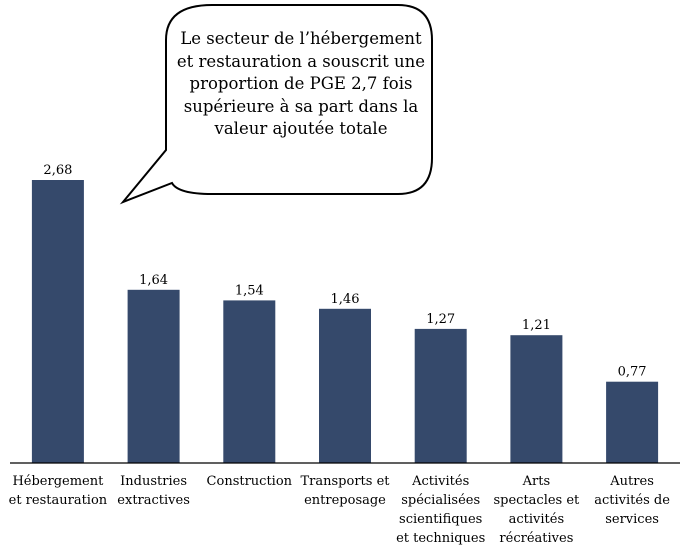  Describe the element at coordinates (536, 325) in the screenshot. I see `data-label-5: 1,21` at that location.